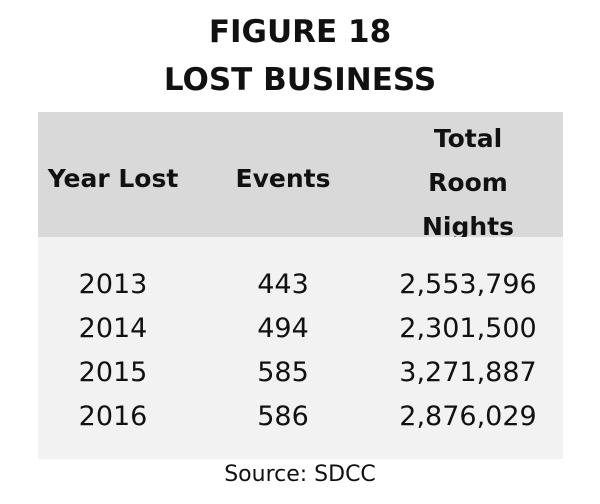 The image size is (600, 504). Describe the element at coordinates (113, 328) in the screenshot. I see `cell-year: 2014` at that location.